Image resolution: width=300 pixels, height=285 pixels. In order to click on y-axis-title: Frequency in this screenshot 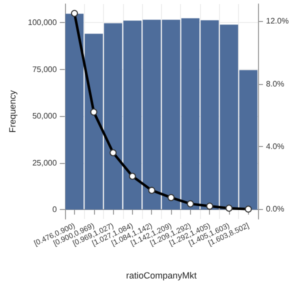, I will do `click(13, 111)`.